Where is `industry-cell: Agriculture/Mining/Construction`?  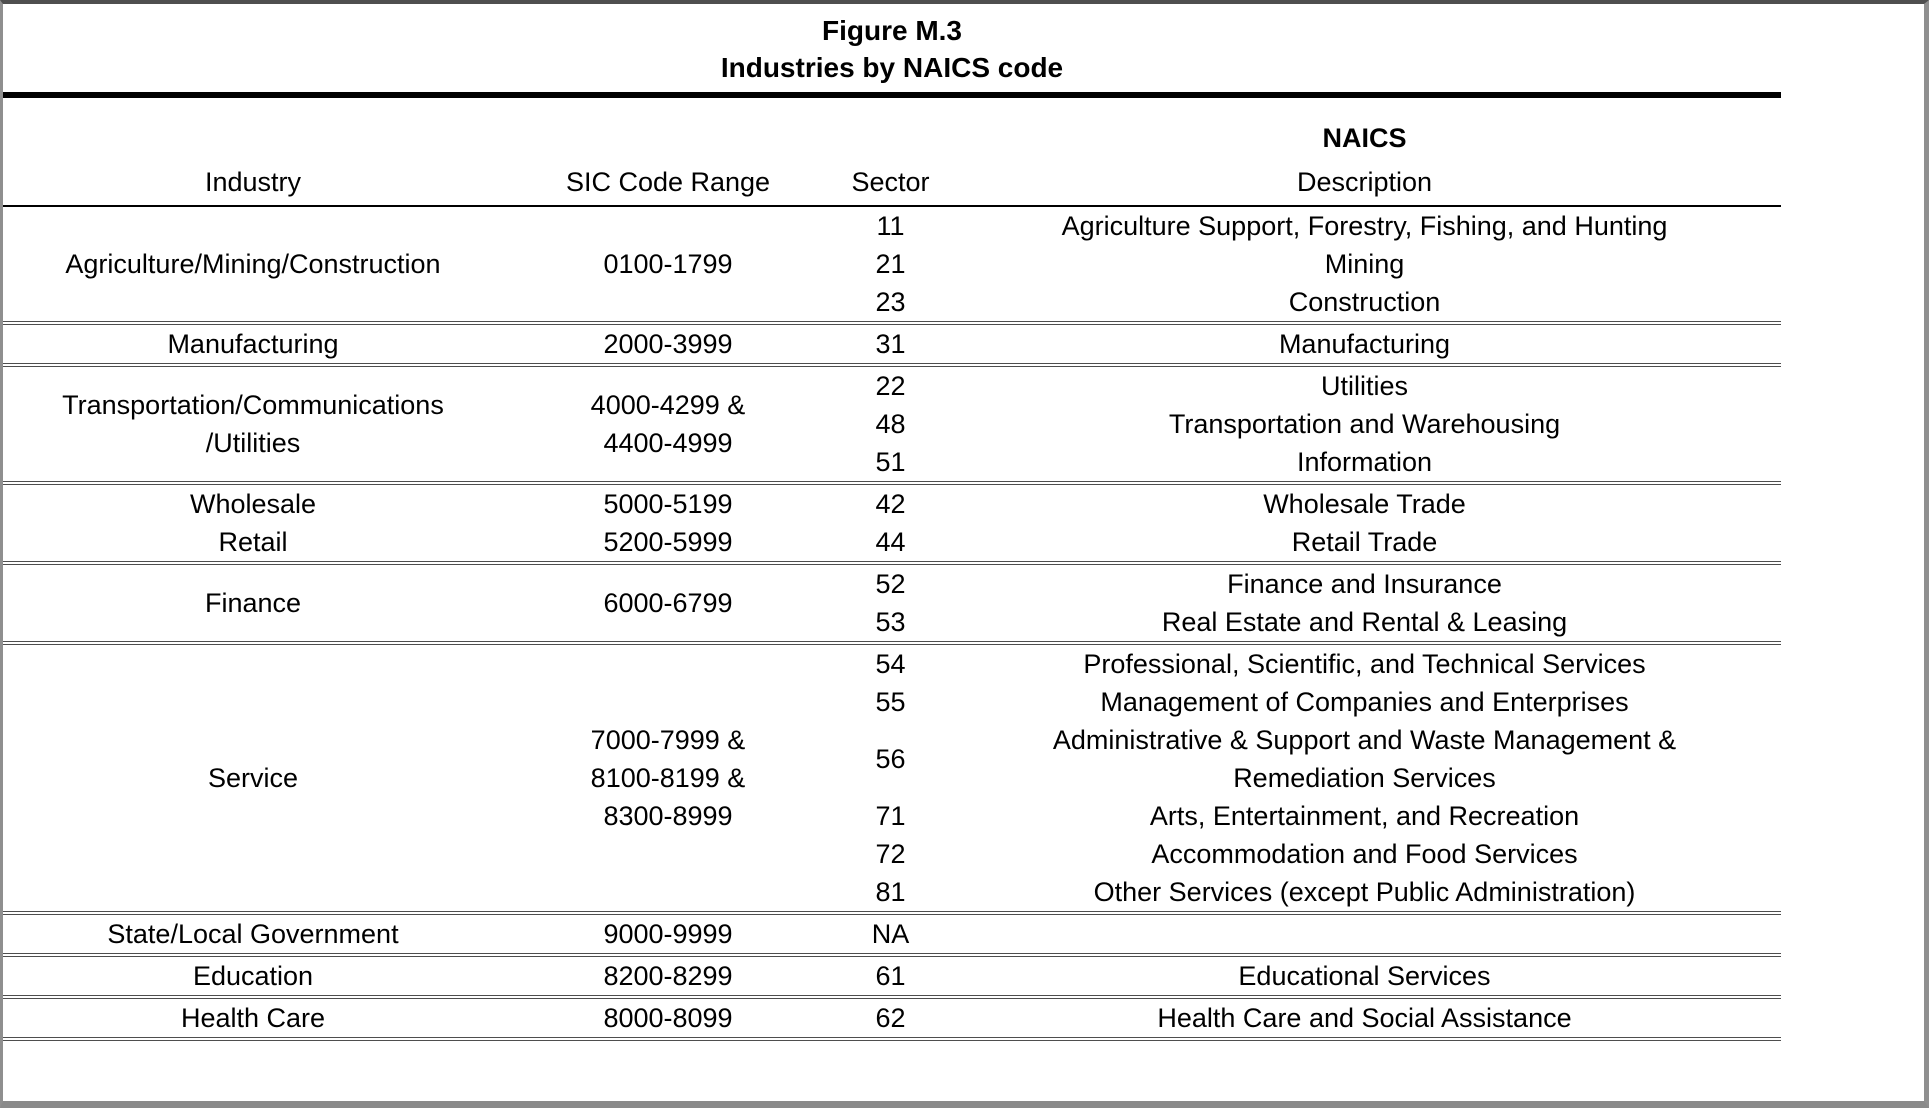 industry-cell: Agriculture/Mining/Construction is located at coordinates (253, 264).